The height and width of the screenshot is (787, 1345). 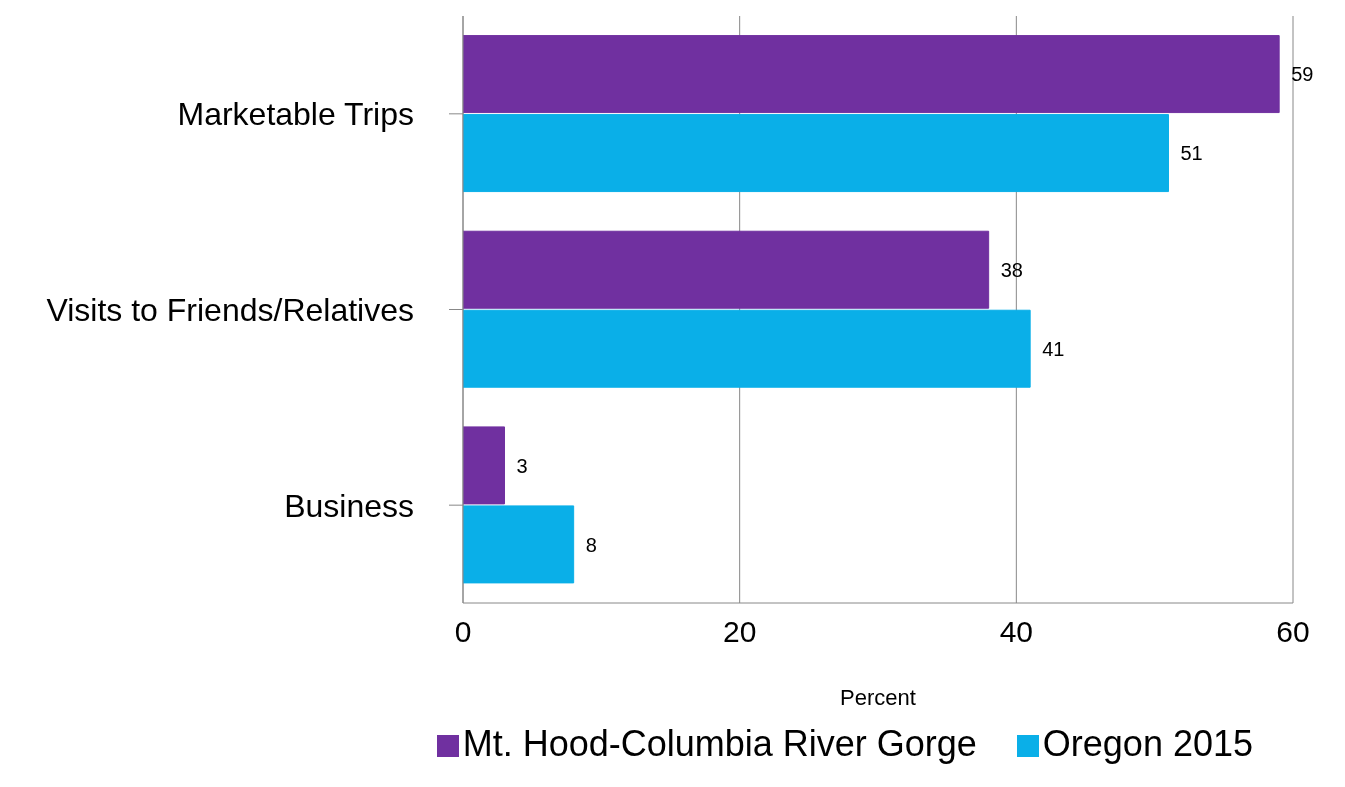 I want to click on data-label: 3, so click(x=522, y=465).